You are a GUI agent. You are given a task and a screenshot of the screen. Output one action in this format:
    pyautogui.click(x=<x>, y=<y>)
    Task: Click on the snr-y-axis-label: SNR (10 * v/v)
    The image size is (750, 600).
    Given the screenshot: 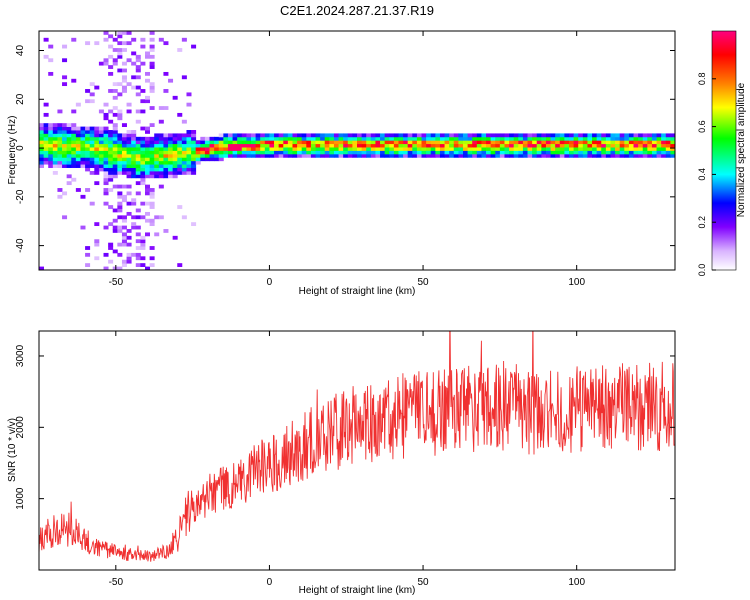 What is the action you would take?
    pyautogui.click(x=12, y=450)
    